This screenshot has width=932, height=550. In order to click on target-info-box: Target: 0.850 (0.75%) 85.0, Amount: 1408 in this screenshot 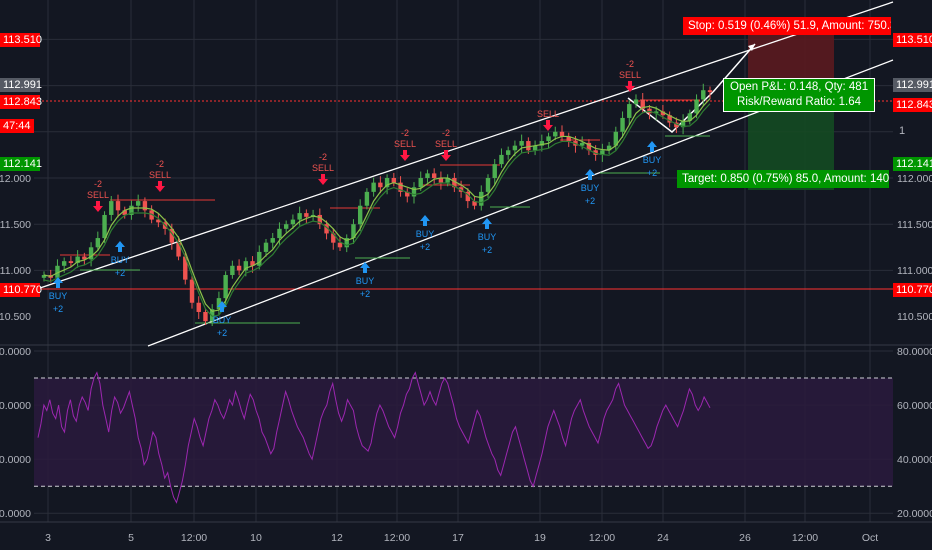, I will do `click(783, 179)`.